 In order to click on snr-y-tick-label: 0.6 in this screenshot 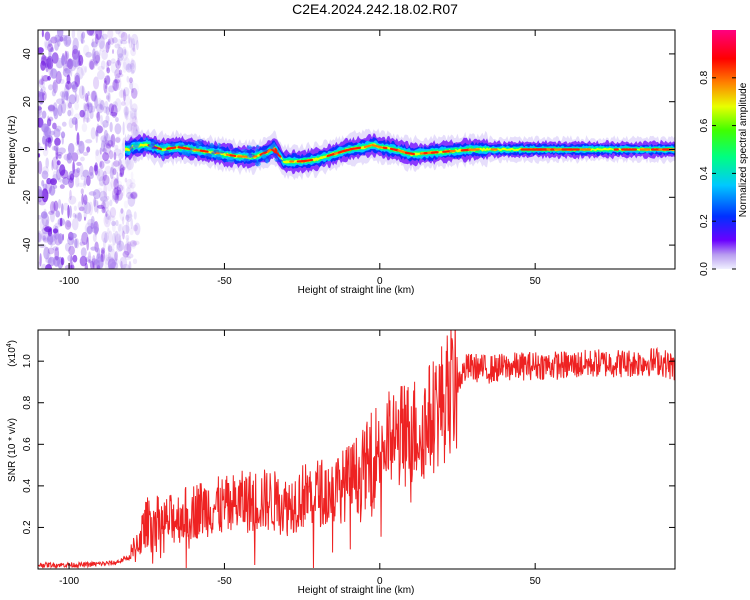, I will do `click(27, 444)`.